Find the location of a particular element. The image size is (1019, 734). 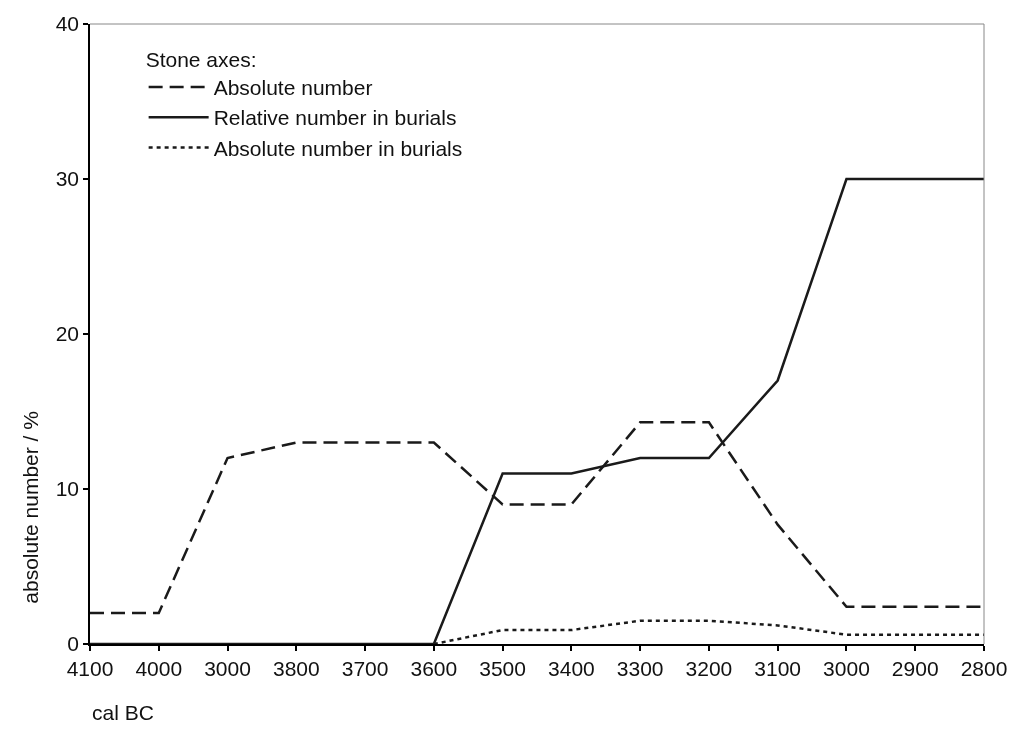

legend-title: Stone axes: is located at coordinates (201, 59).